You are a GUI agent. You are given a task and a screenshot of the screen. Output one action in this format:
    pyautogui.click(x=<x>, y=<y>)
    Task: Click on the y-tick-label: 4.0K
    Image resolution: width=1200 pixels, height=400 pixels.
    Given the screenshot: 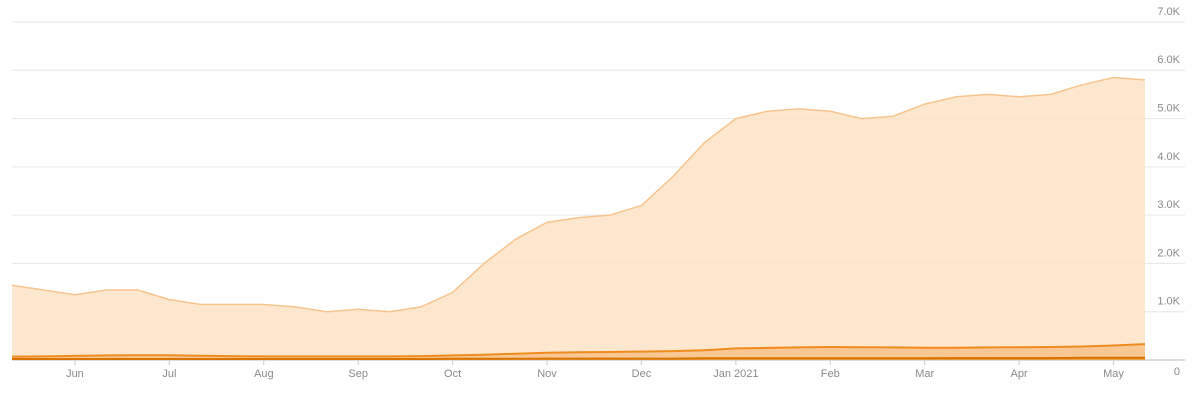 What is the action you would take?
    pyautogui.click(x=1168, y=157)
    